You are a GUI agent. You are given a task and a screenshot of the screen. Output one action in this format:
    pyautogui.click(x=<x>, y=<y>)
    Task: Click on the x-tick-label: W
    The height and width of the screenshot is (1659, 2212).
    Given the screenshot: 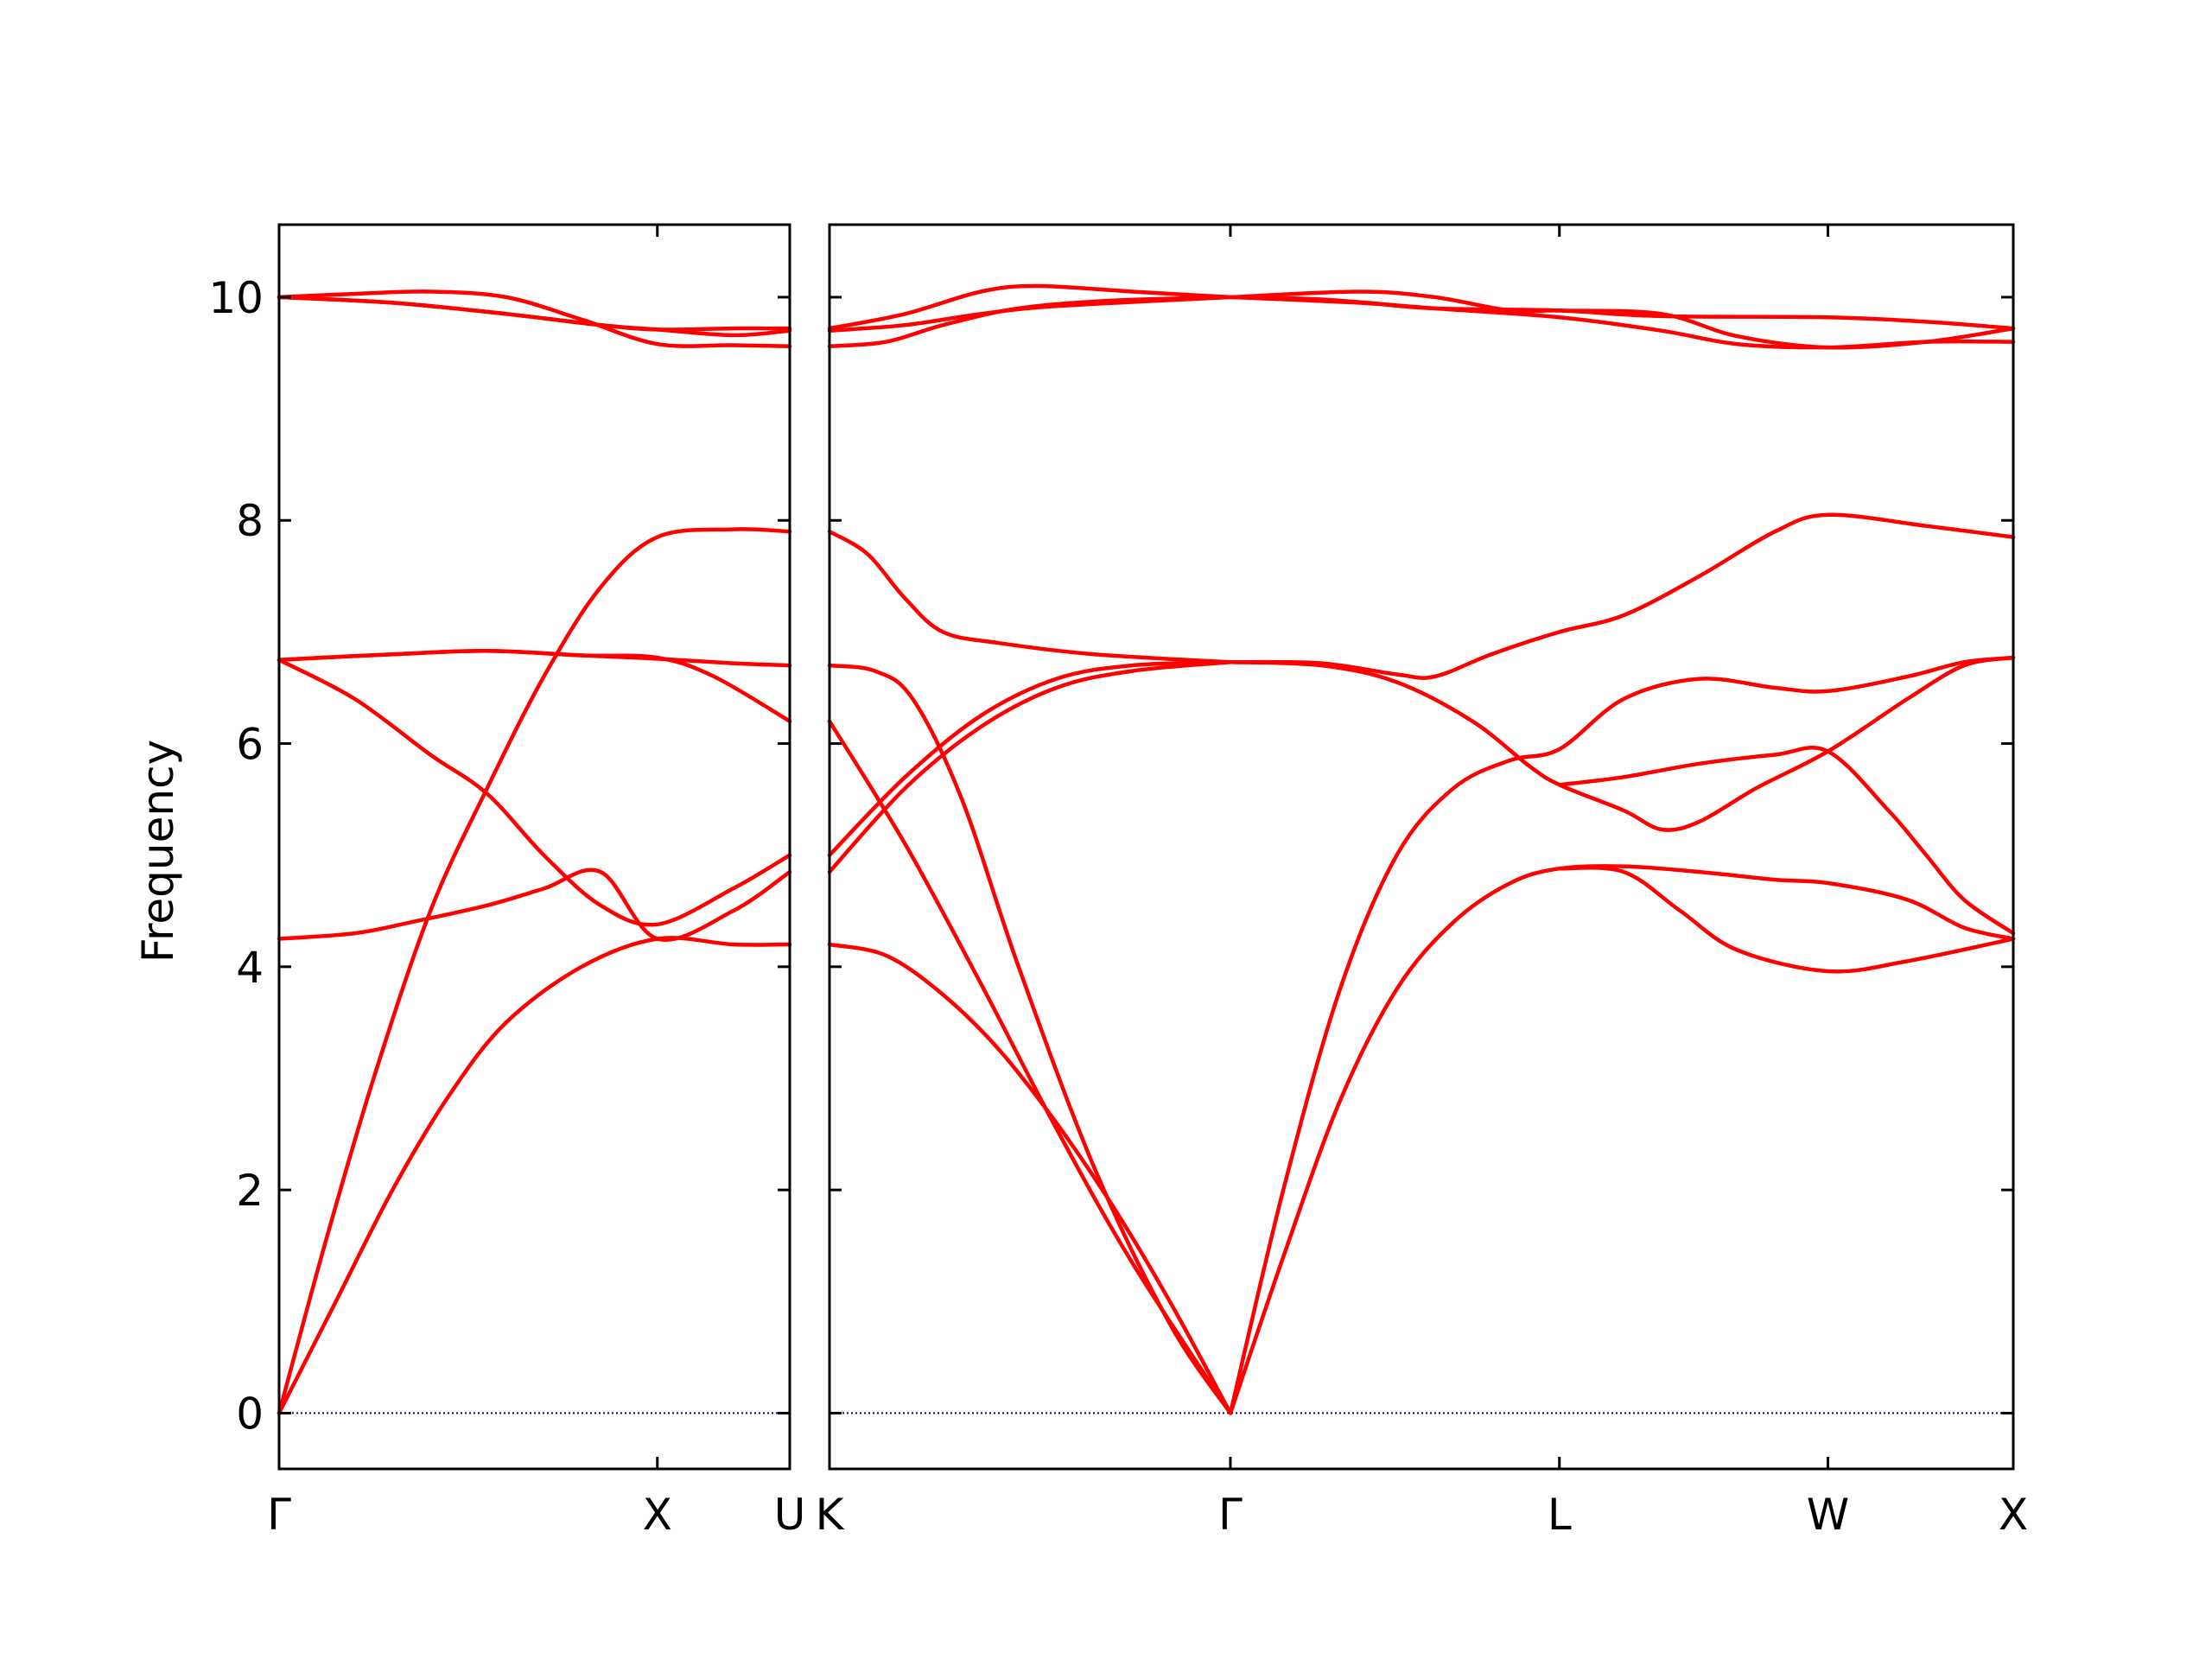 What is the action you would take?
    pyautogui.click(x=1828, y=1515)
    